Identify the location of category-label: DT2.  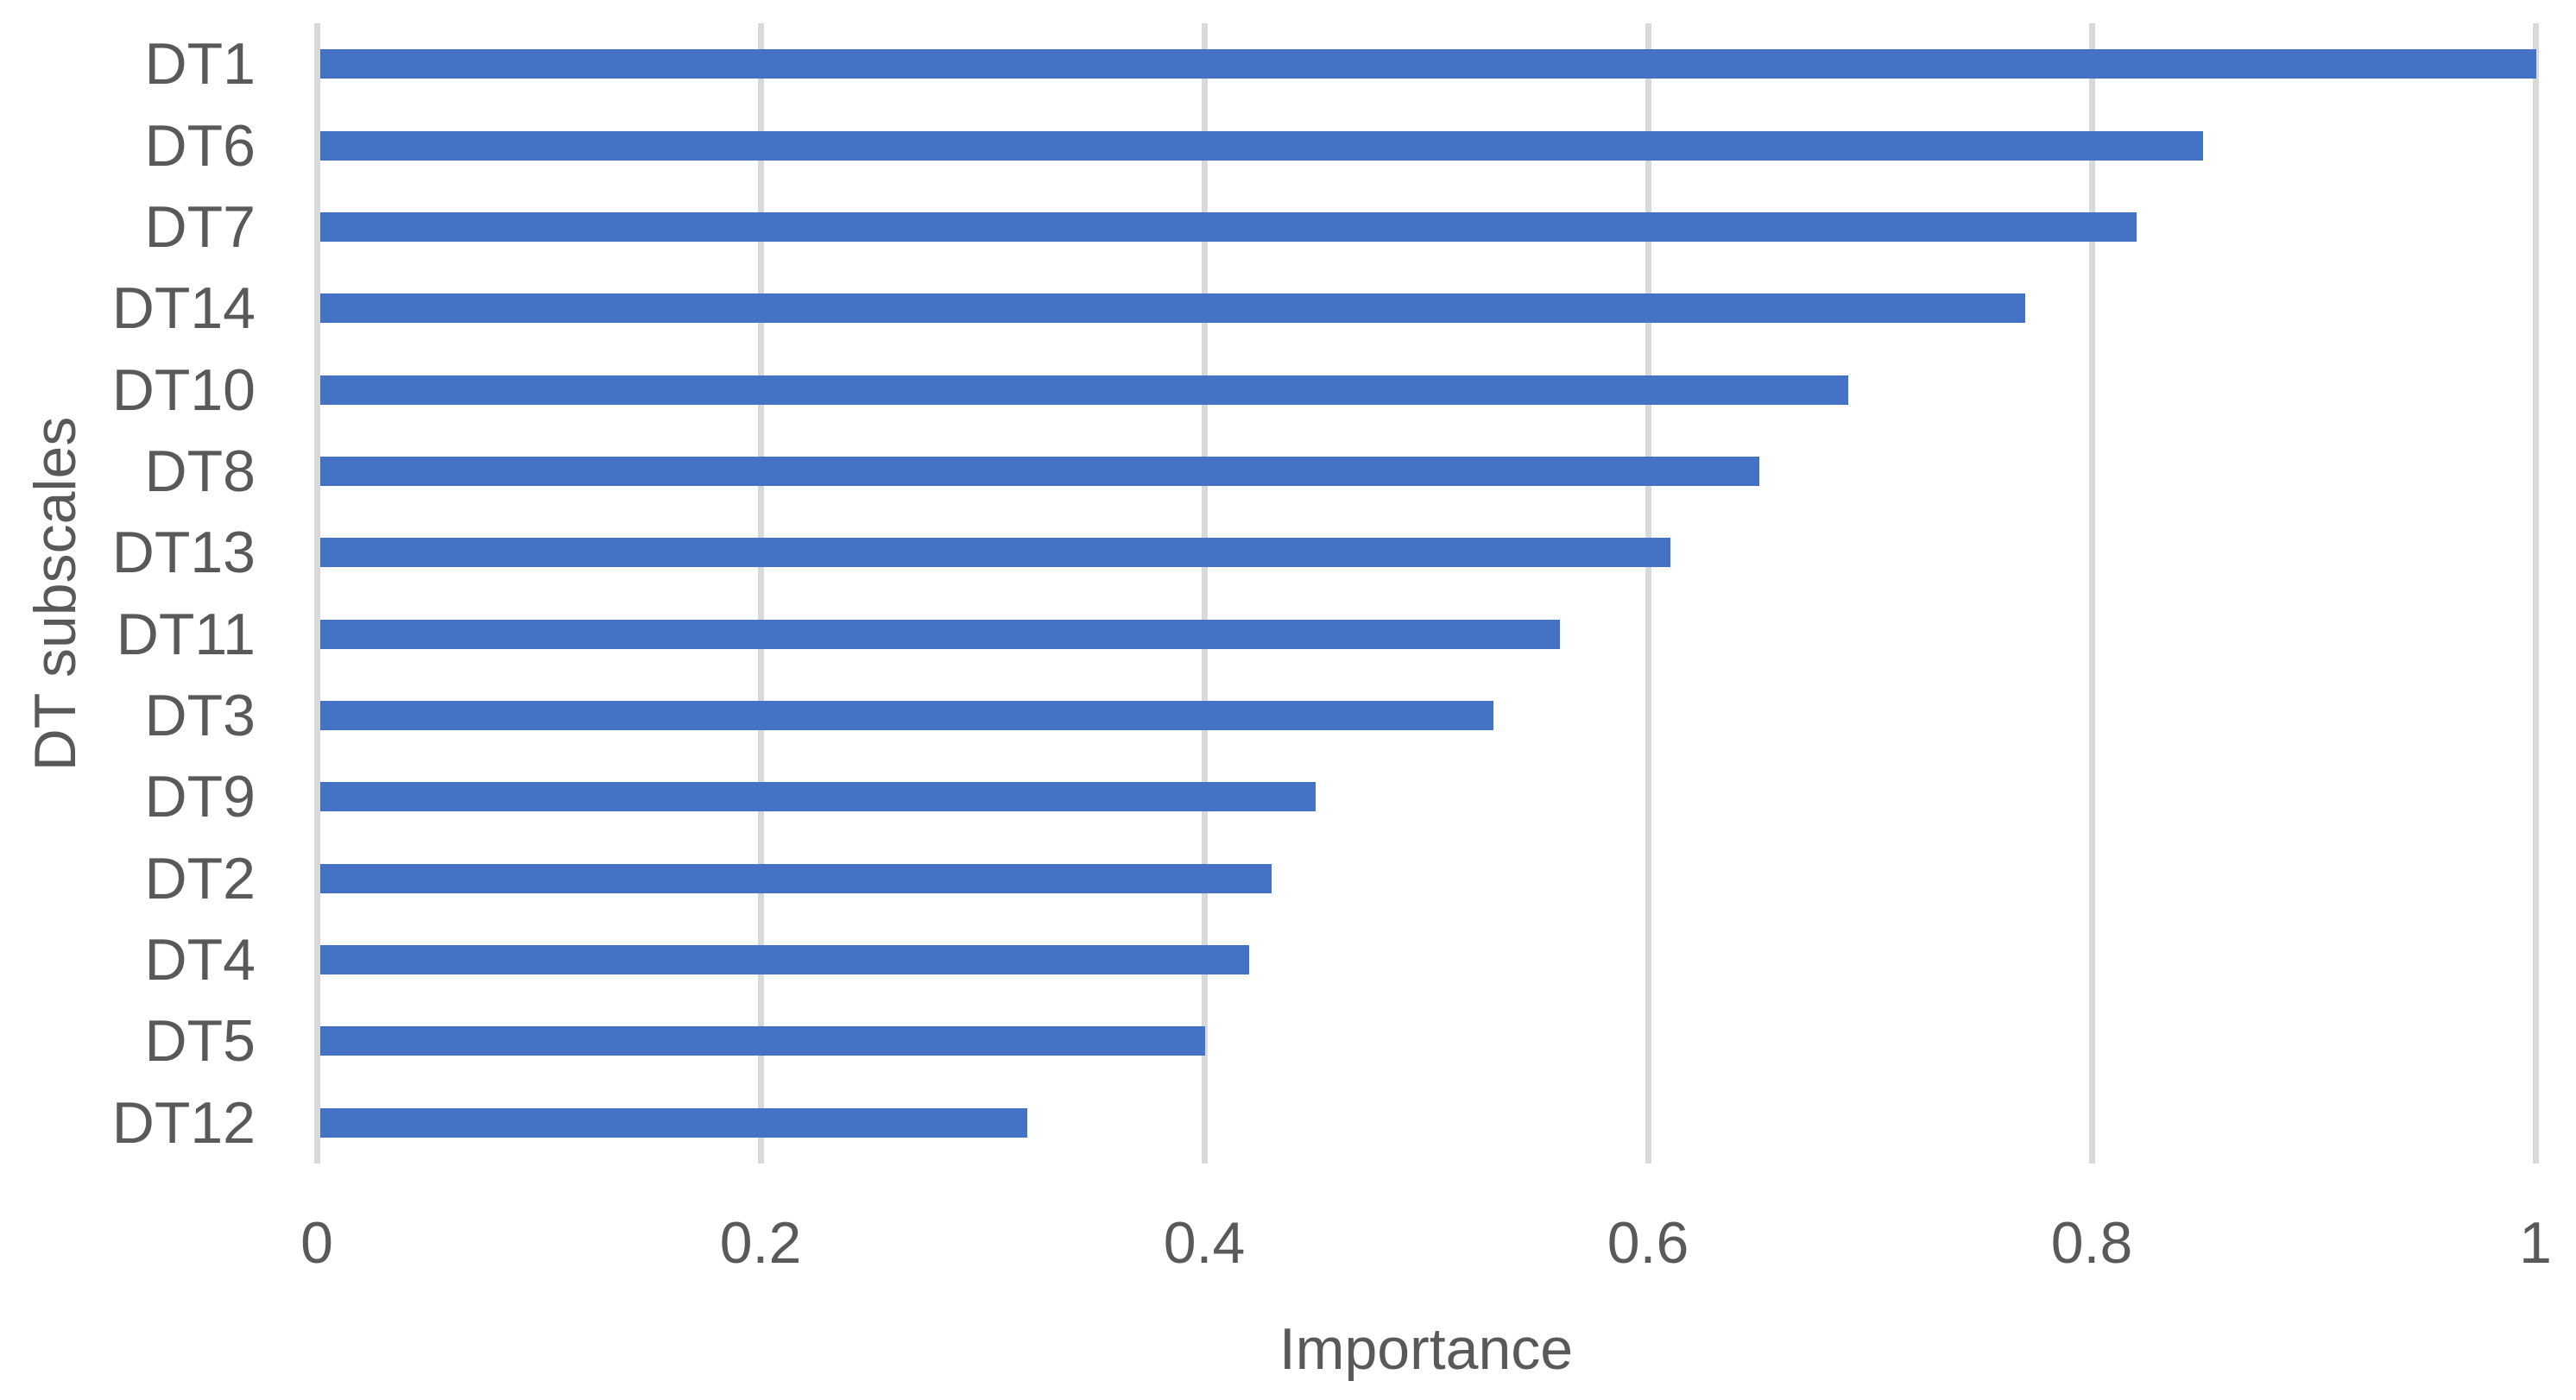
(200, 878).